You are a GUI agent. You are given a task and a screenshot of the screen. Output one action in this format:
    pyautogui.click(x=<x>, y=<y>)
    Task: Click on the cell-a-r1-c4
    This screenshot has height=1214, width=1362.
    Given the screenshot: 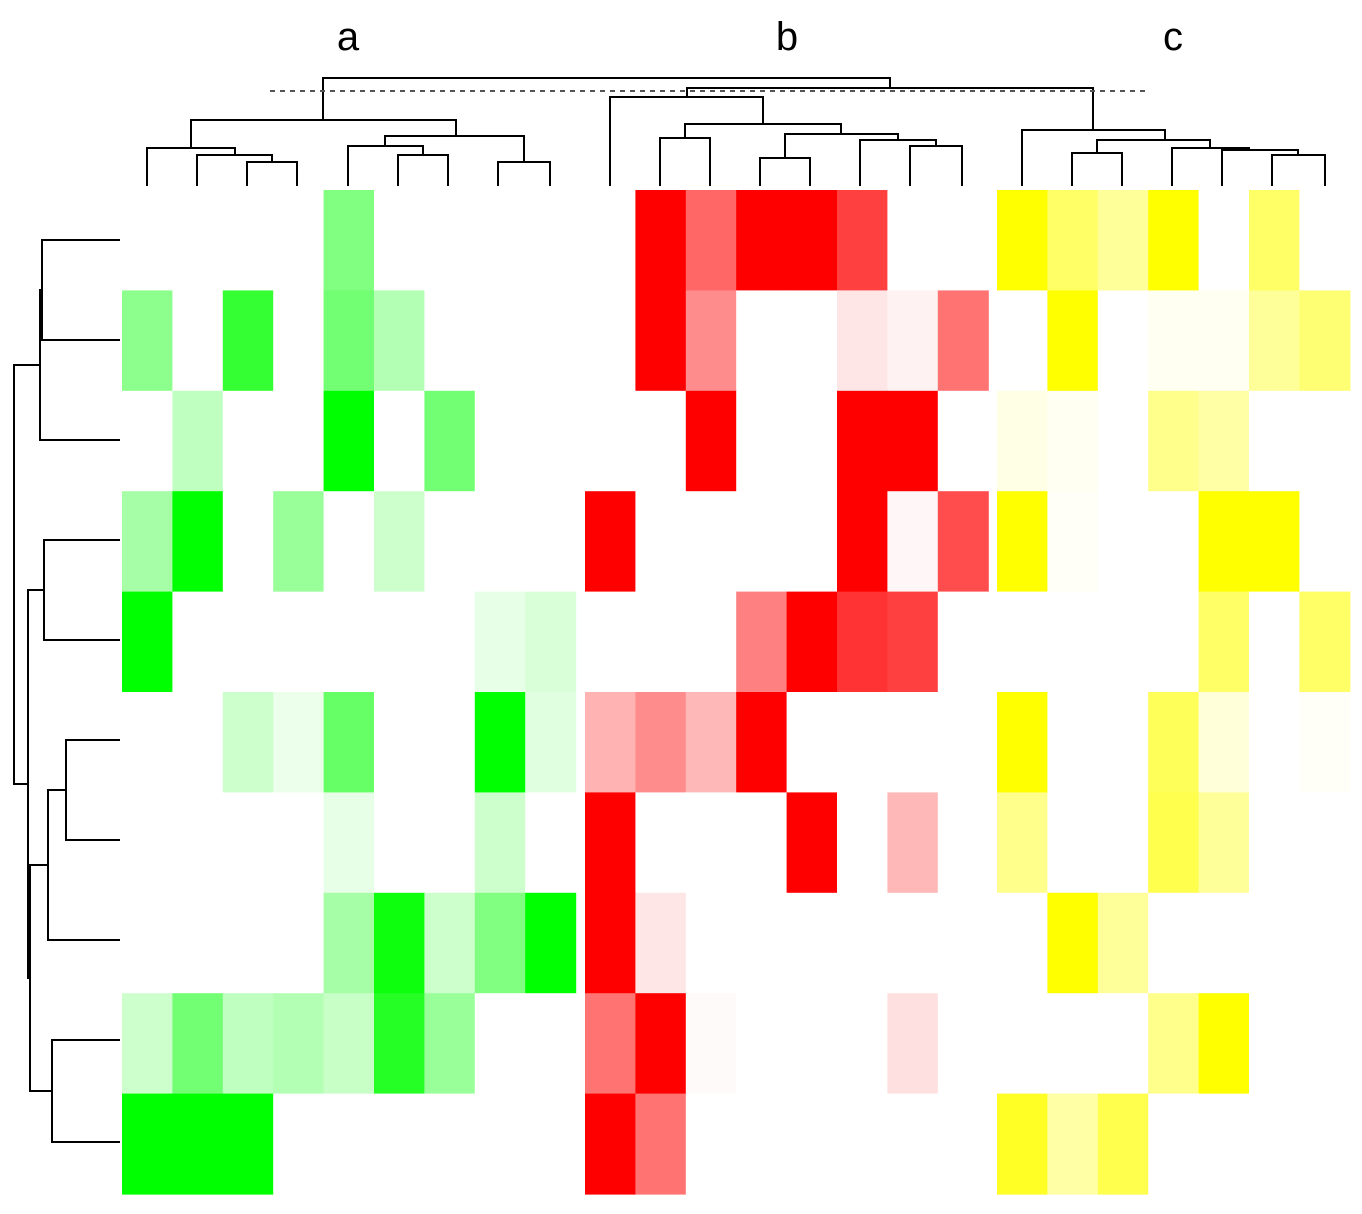 What is the action you would take?
    pyautogui.click(x=349, y=341)
    